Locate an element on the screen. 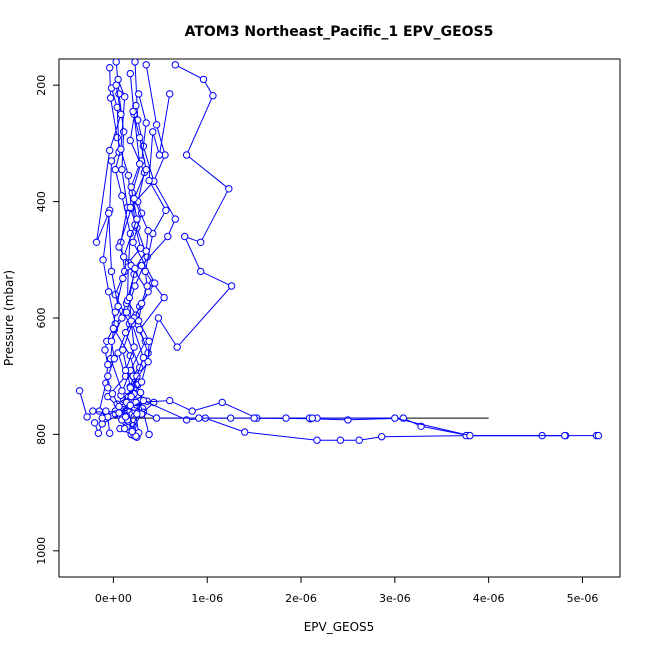  chart-title: ATOM3 Northeast_Pacific_1 EPV_GEOS5 is located at coordinates (339, 32).